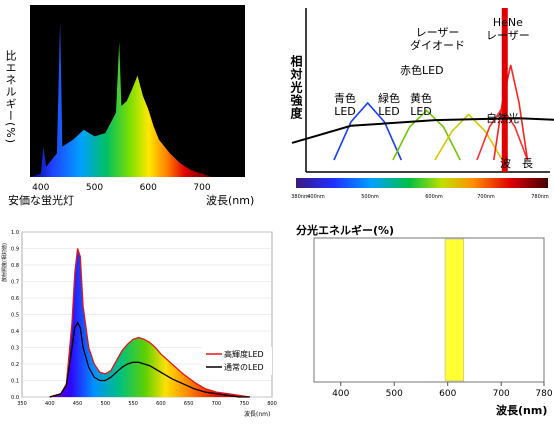 The height and width of the screenshot is (426, 554). I want to click on laser-ylabel: 相対光強度, so click(296, 87).